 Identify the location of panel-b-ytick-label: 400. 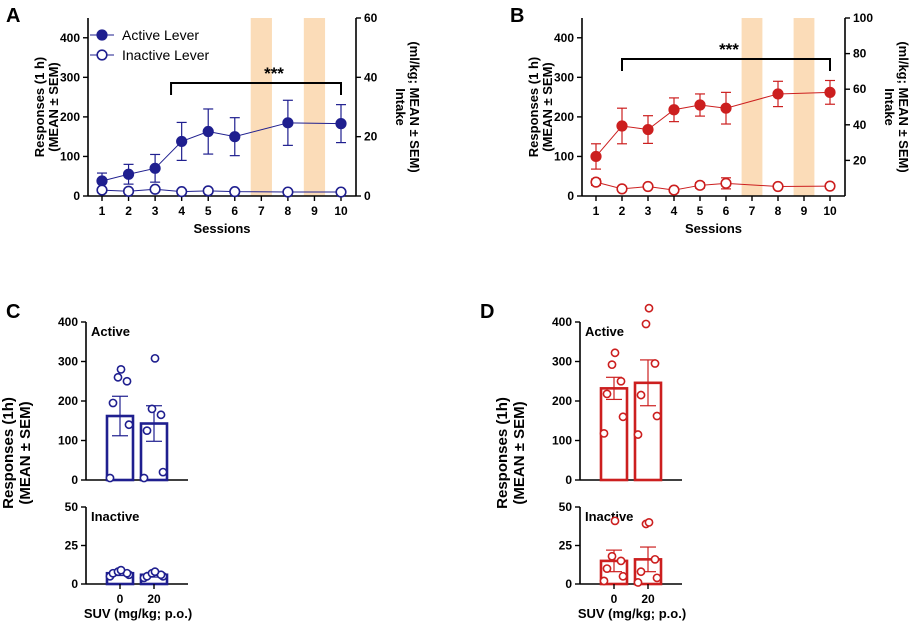
(564, 38).